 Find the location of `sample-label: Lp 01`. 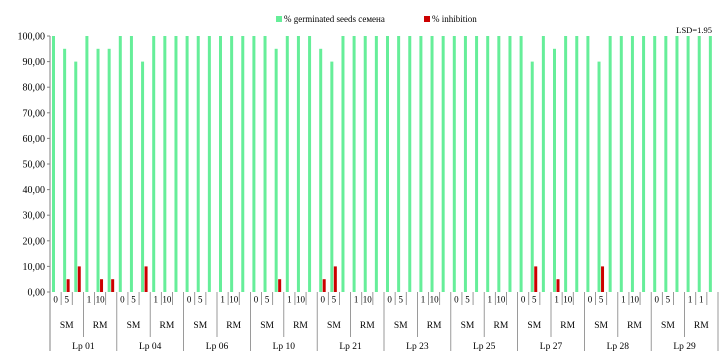

sample-label: Lp 01 is located at coordinates (83, 346).